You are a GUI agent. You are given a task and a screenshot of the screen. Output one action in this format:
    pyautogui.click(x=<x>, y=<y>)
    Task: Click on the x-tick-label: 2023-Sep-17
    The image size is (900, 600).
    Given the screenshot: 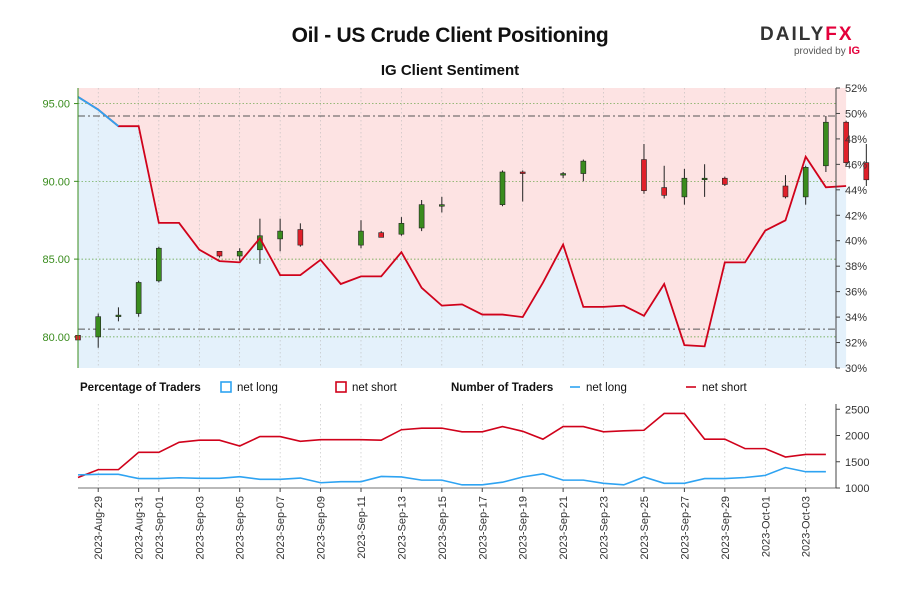 What is the action you would take?
    pyautogui.click(x=483, y=528)
    